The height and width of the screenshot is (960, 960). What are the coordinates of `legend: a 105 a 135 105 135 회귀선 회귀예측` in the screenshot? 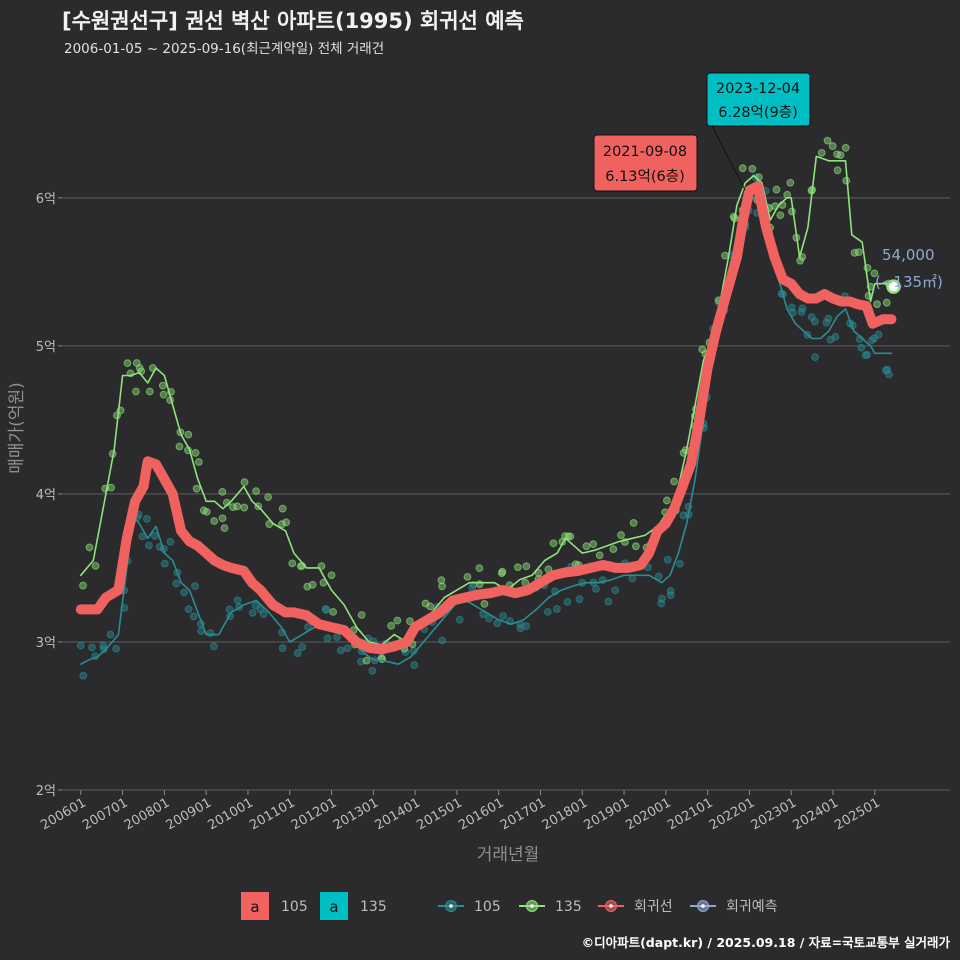 It's located at (509, 906).